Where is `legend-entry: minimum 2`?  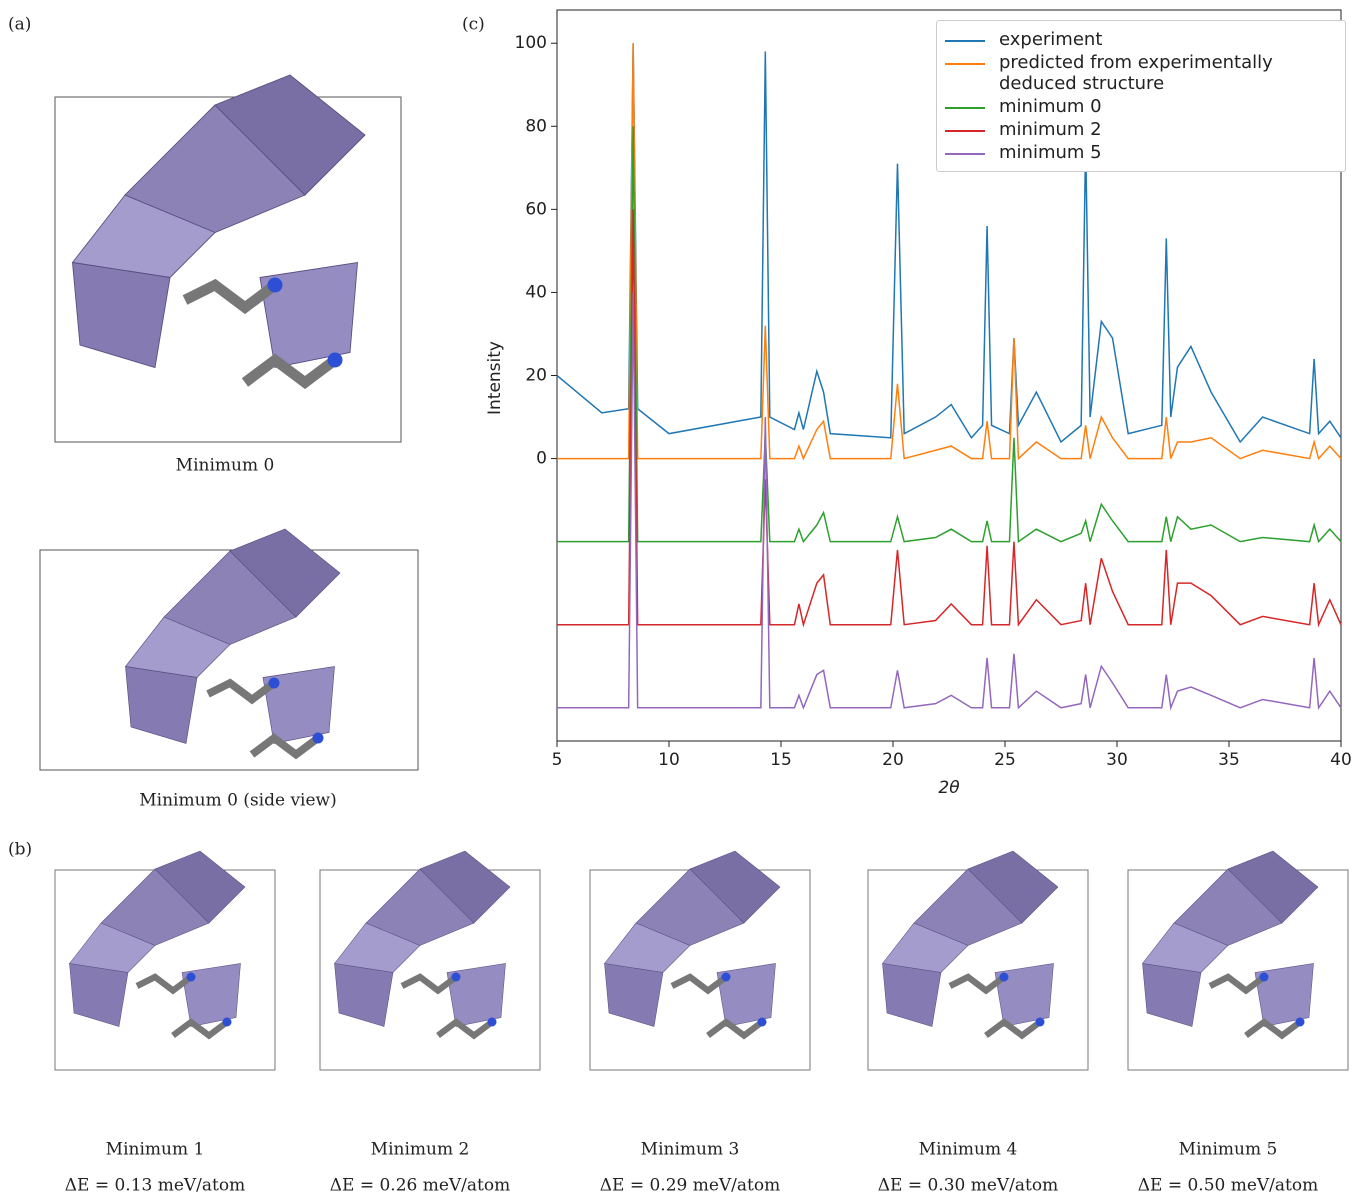 legend-entry: minimum 2 is located at coordinates (1141, 129).